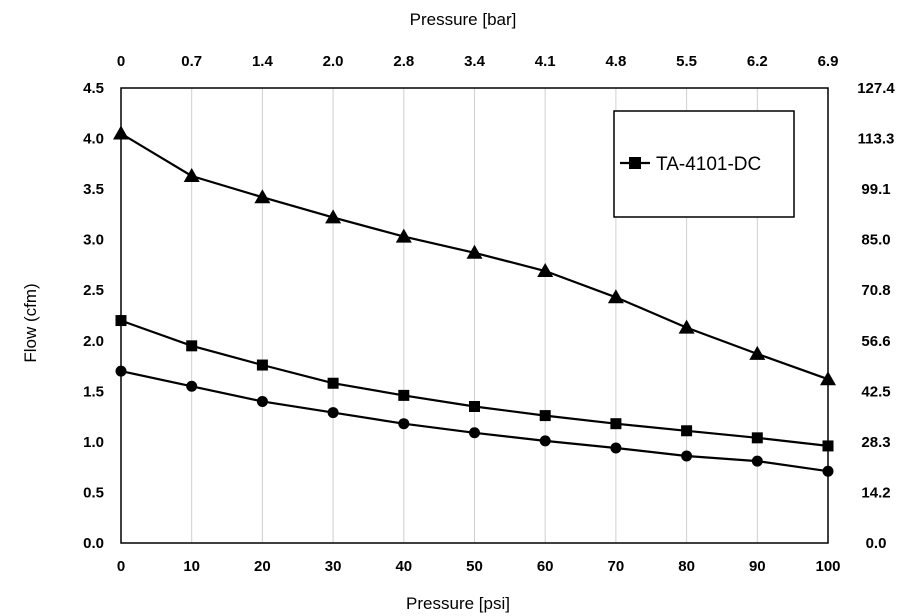 This screenshot has width=908, height=616. What do you see at coordinates (191, 61) in the screenshot?
I see `x2-tick-label: 0.7` at bounding box center [191, 61].